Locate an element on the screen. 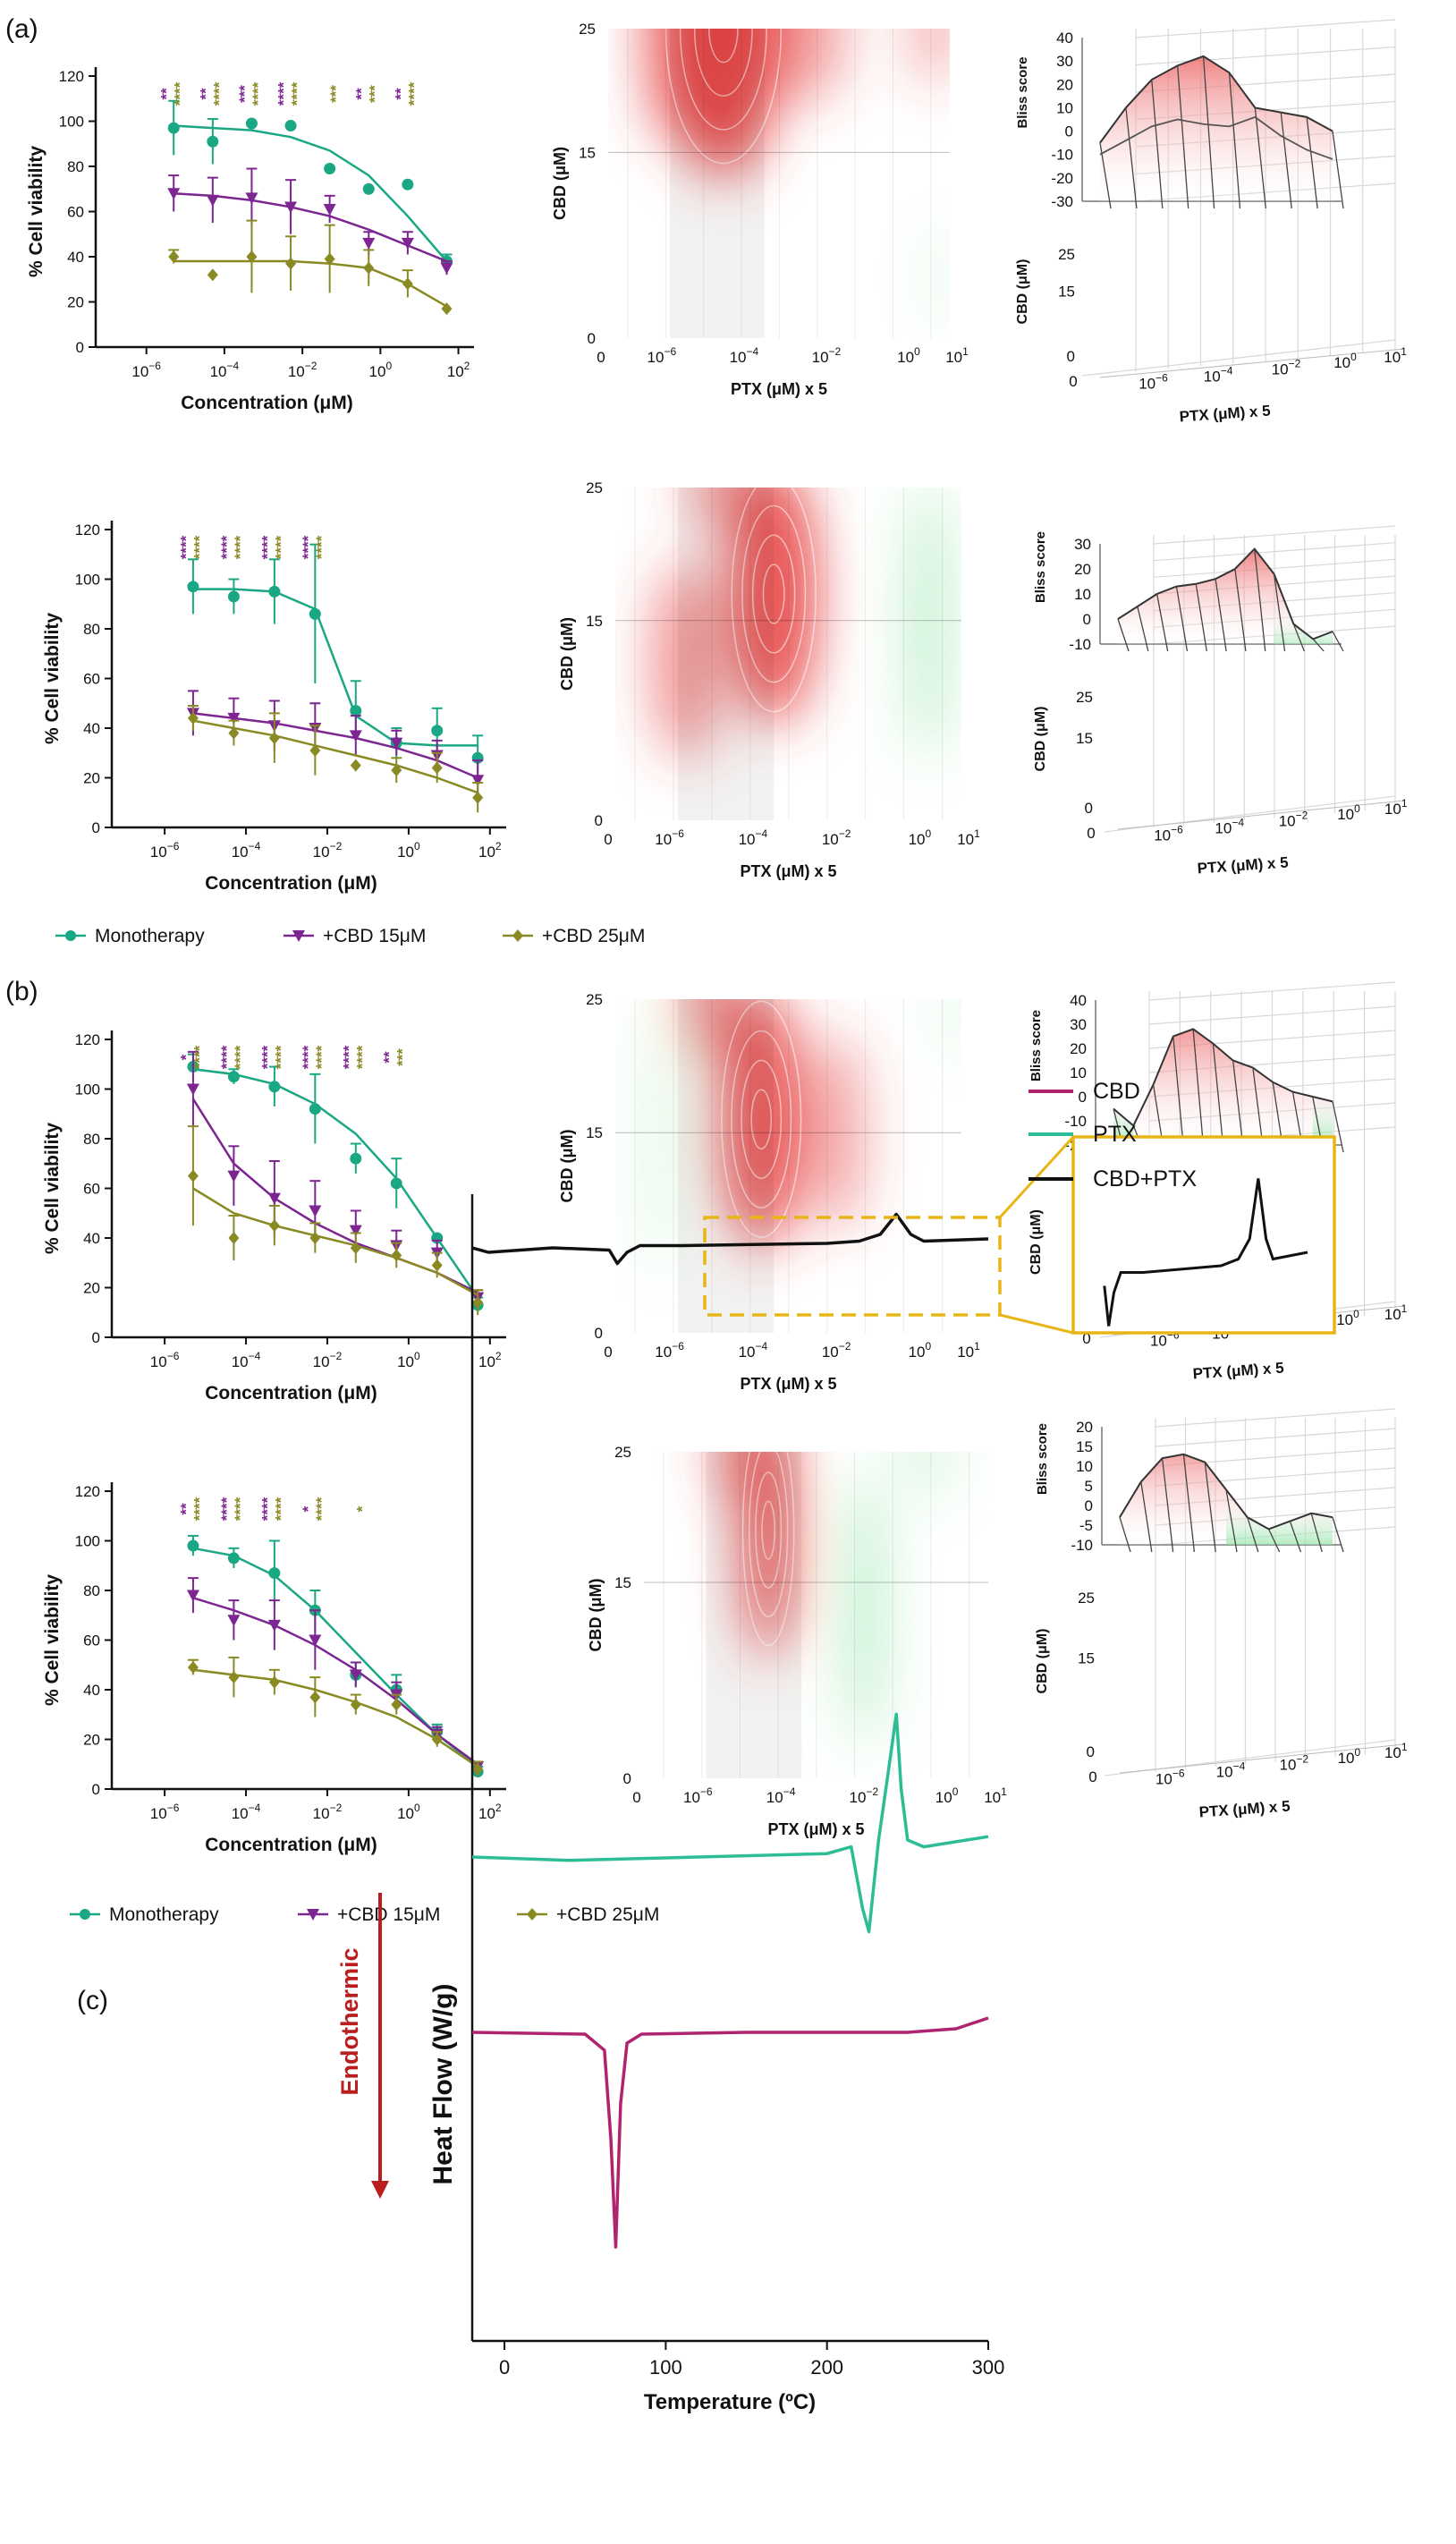 The width and height of the screenshot is (1456, 2544). z-tick-label: 10 is located at coordinates (1084, 1466).